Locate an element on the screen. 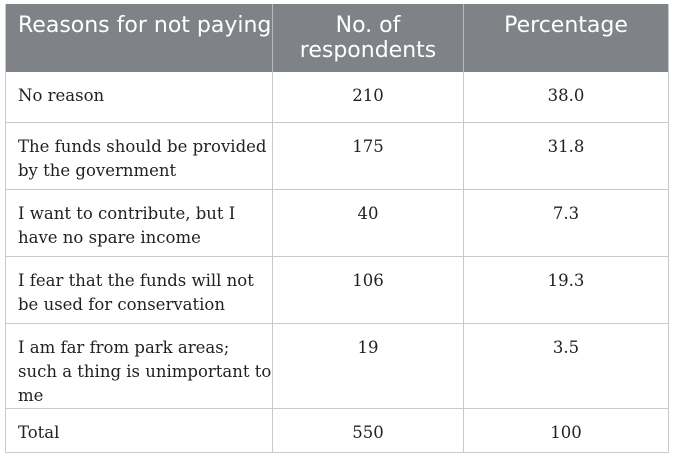 This screenshot has height=453, width=673. header-respondents: No. of respondents is located at coordinates (368, 38).